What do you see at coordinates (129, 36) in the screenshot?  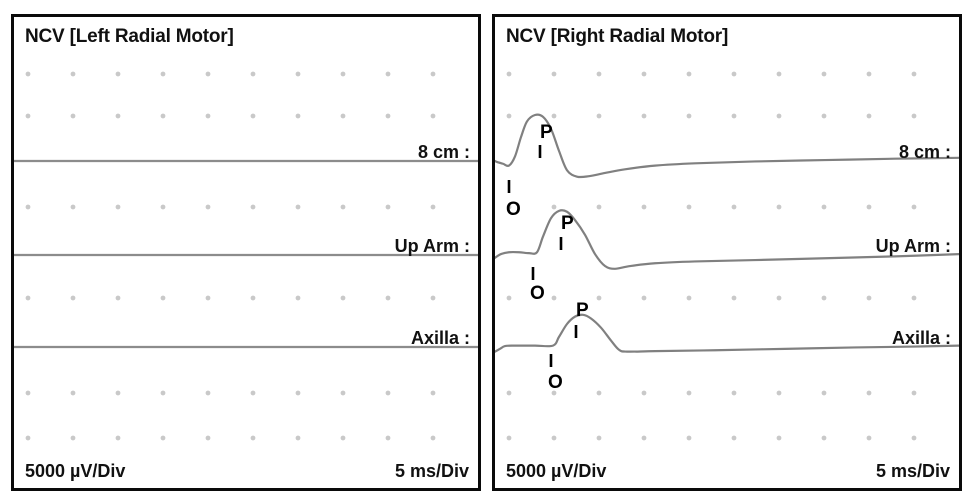 I see `panel-title-left: NCV [Left Radial Motor]` at bounding box center [129, 36].